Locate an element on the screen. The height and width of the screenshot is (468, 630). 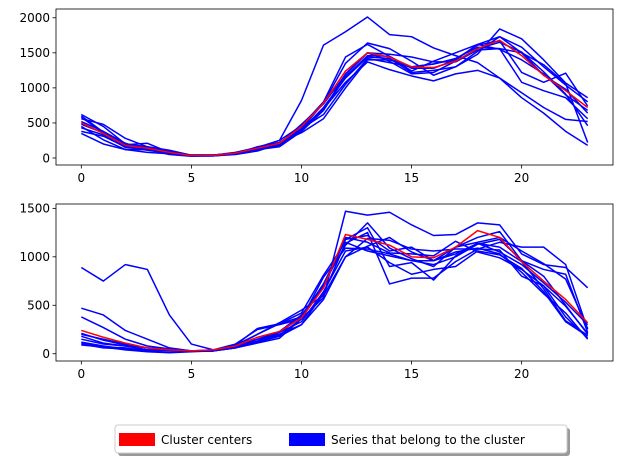
legend-swatch-cluster-members is located at coordinates (307, 439).